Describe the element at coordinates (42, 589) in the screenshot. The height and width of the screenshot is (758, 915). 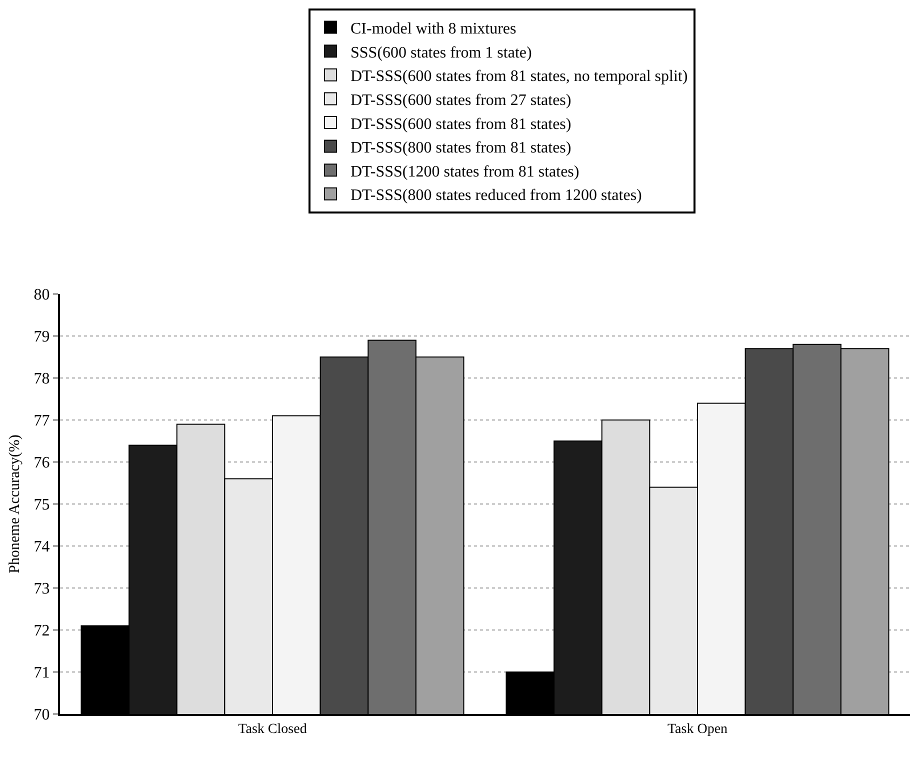
I see `y-tick-label: 73` at that location.